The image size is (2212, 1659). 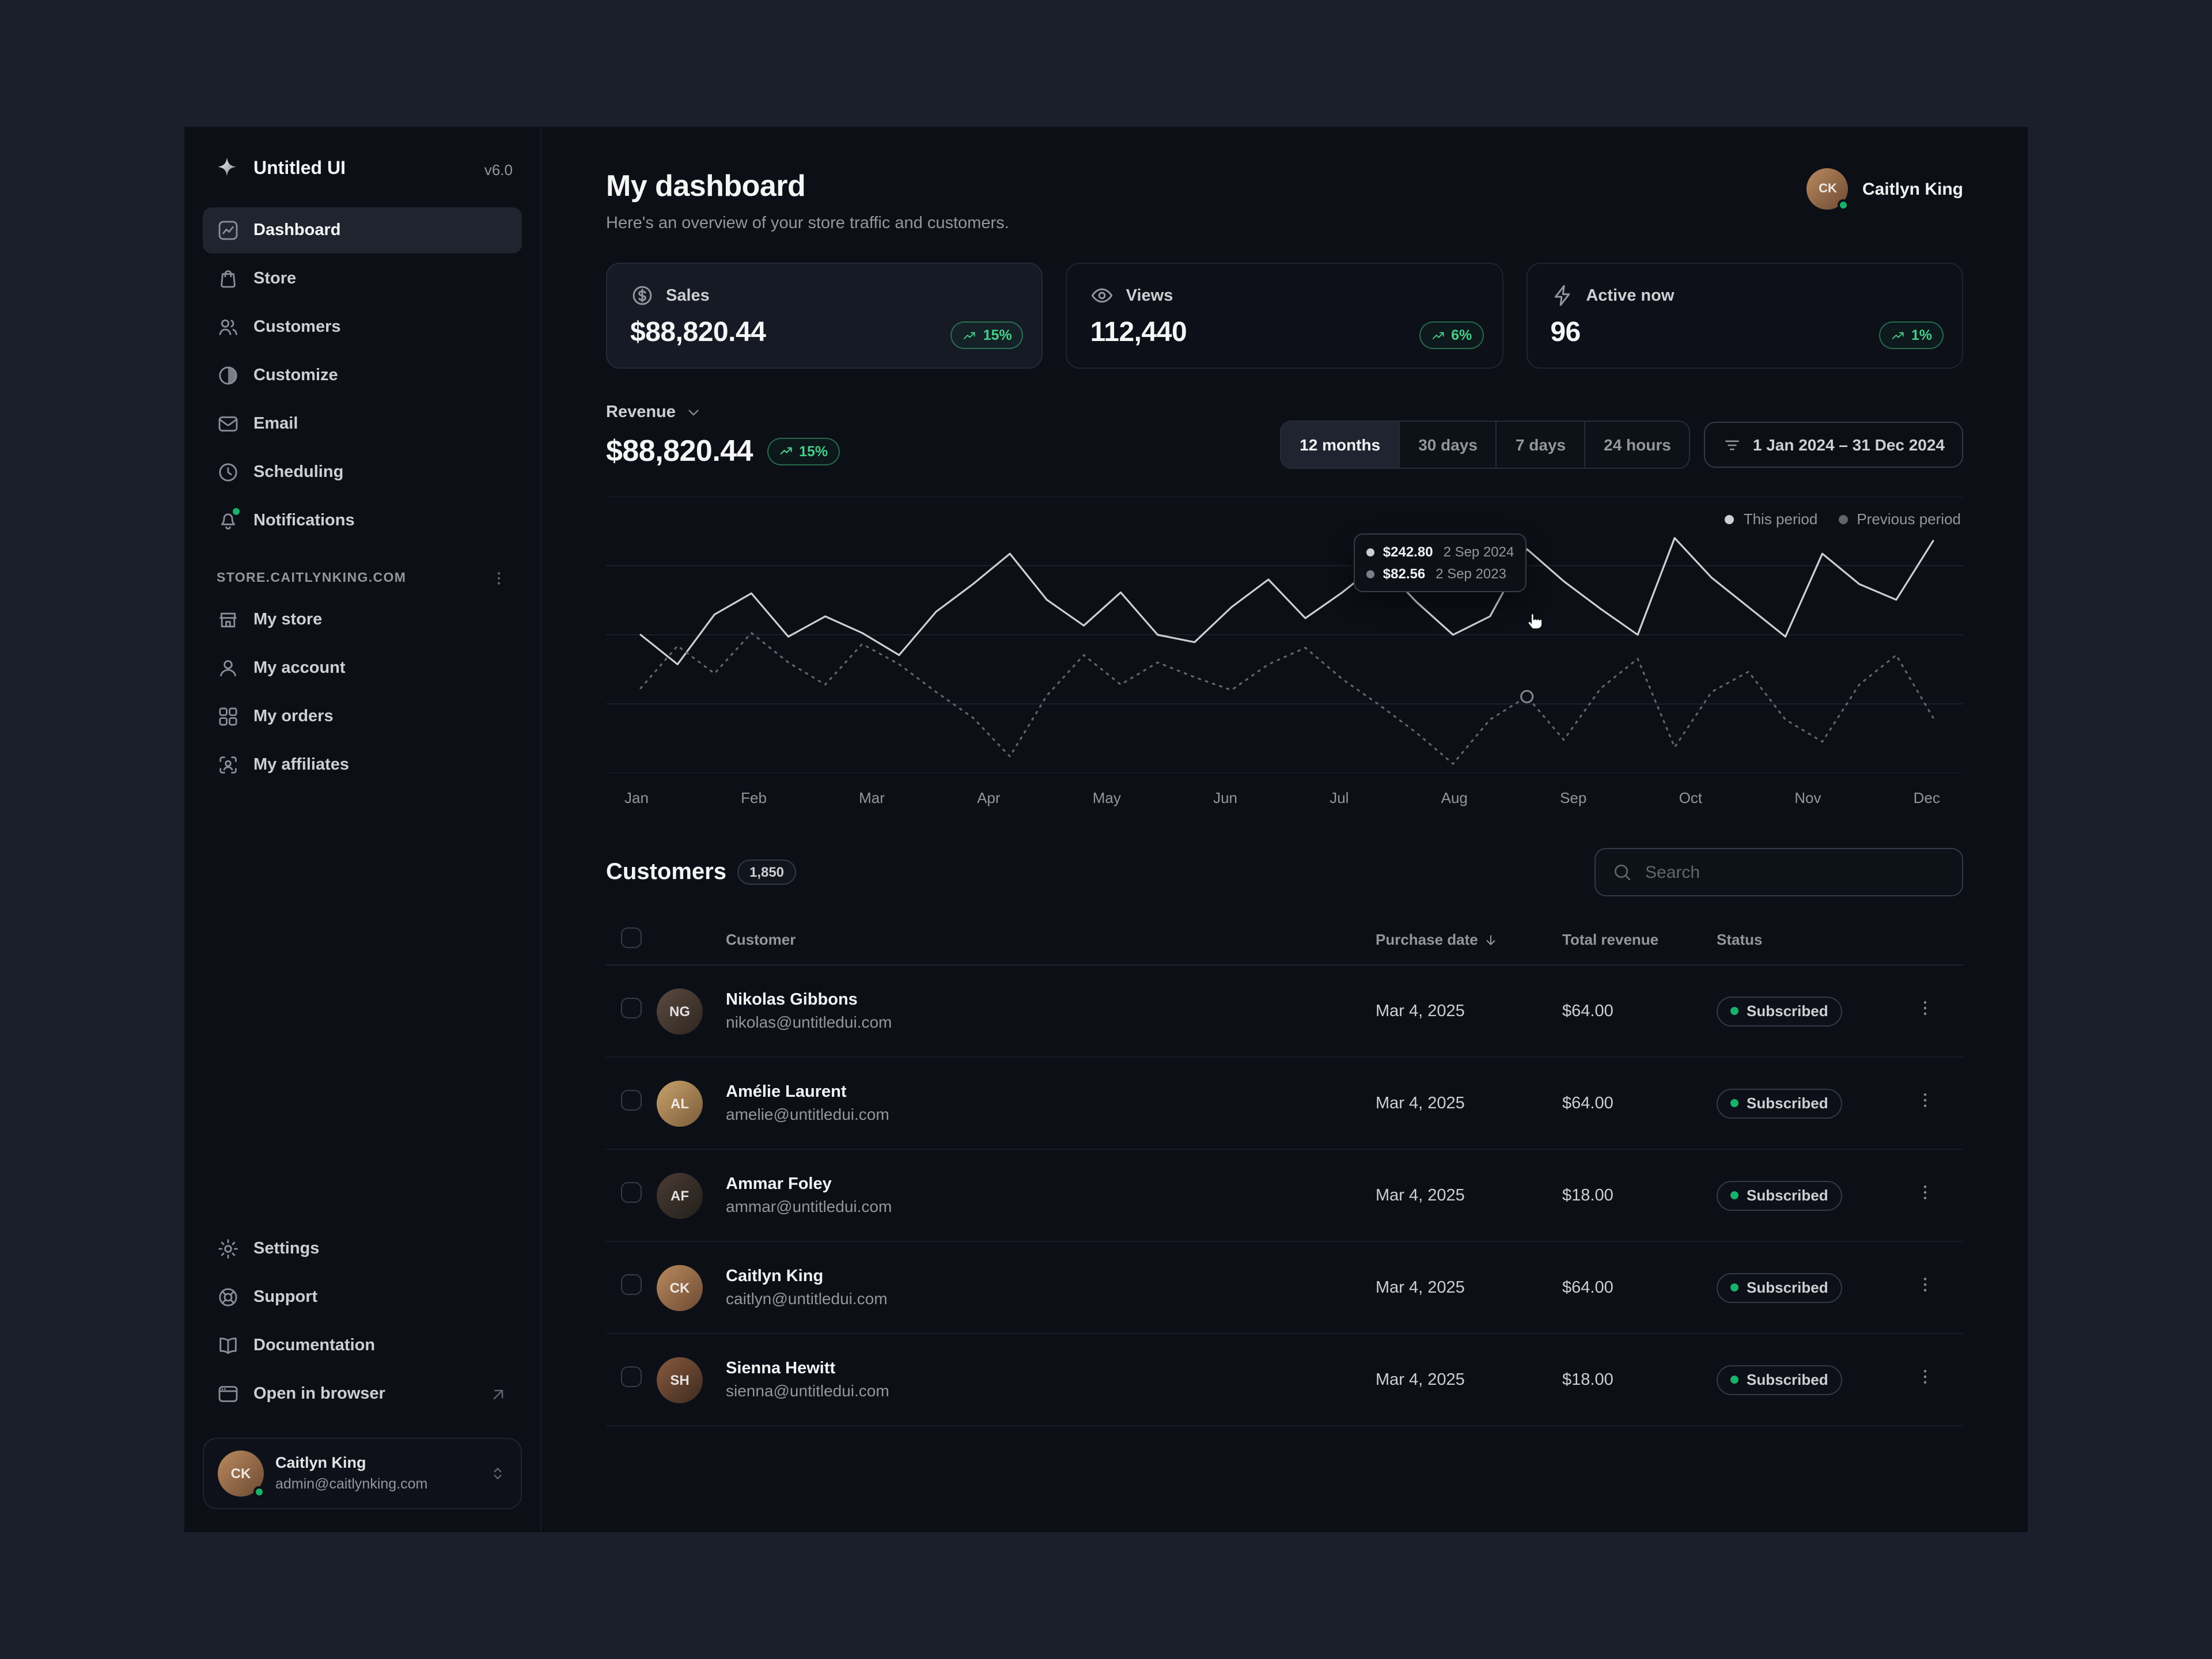 I want to click on customer-email: caitlyn@untitledui.com, so click(x=807, y=1298).